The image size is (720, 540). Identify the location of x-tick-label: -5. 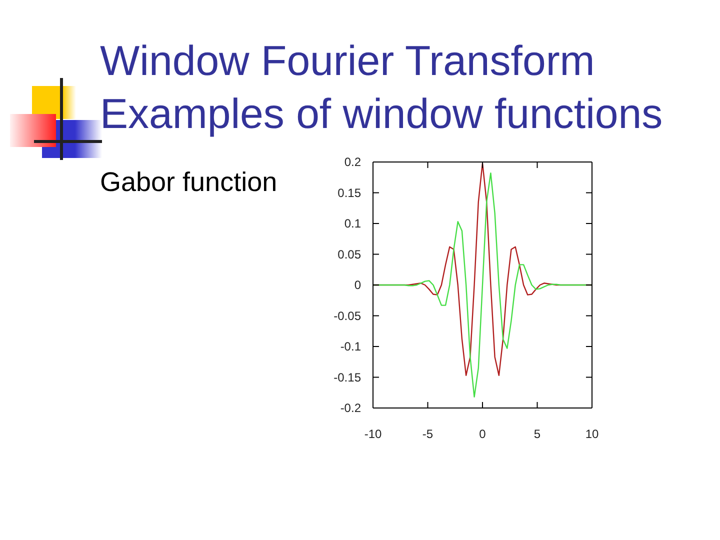
(428, 434).